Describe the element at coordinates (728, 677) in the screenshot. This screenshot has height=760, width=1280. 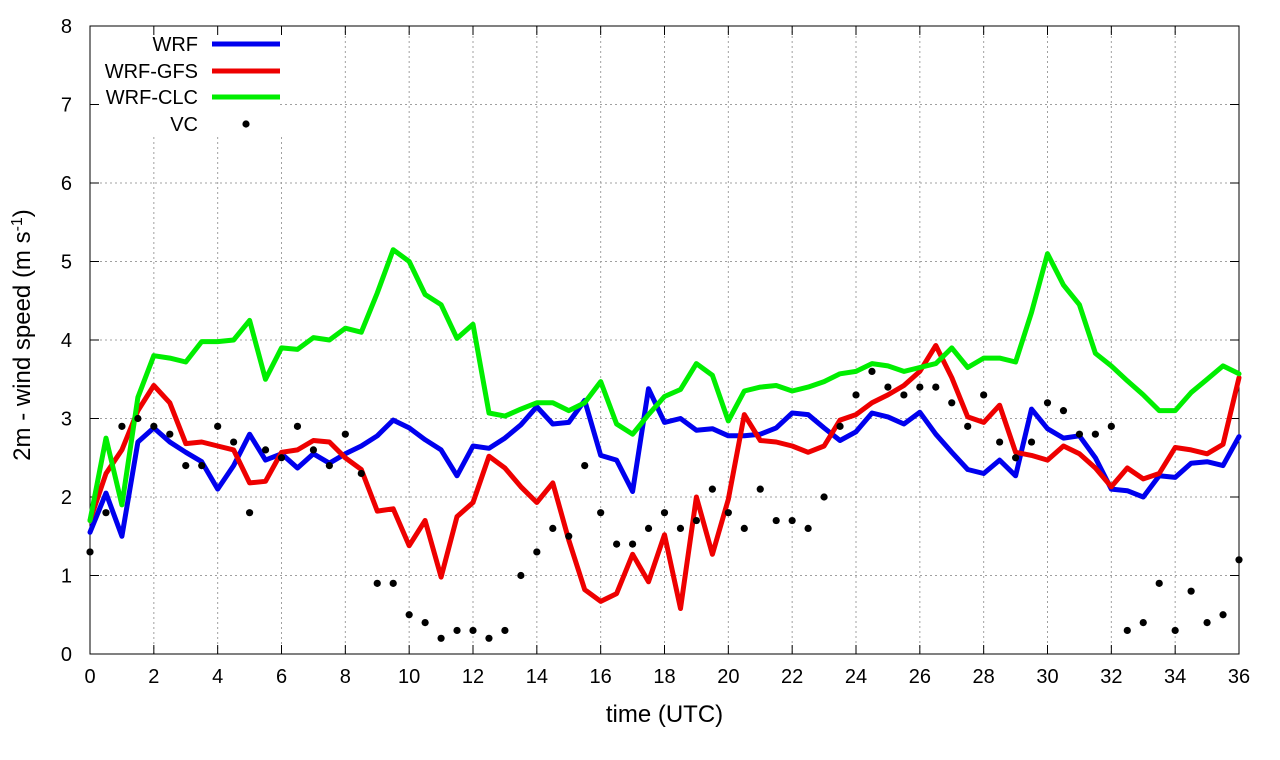
I see `x-tick-label: 20` at that location.